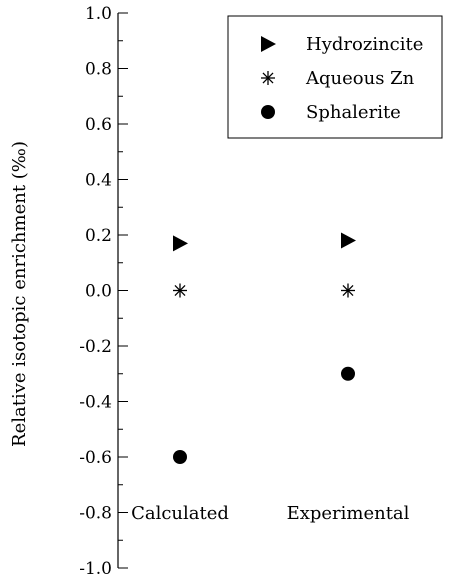 Image resolution: width=454 pixels, height=579 pixels. Describe the element at coordinates (95, 403) in the screenshot. I see `y-tick-label: -0.4` at that location.